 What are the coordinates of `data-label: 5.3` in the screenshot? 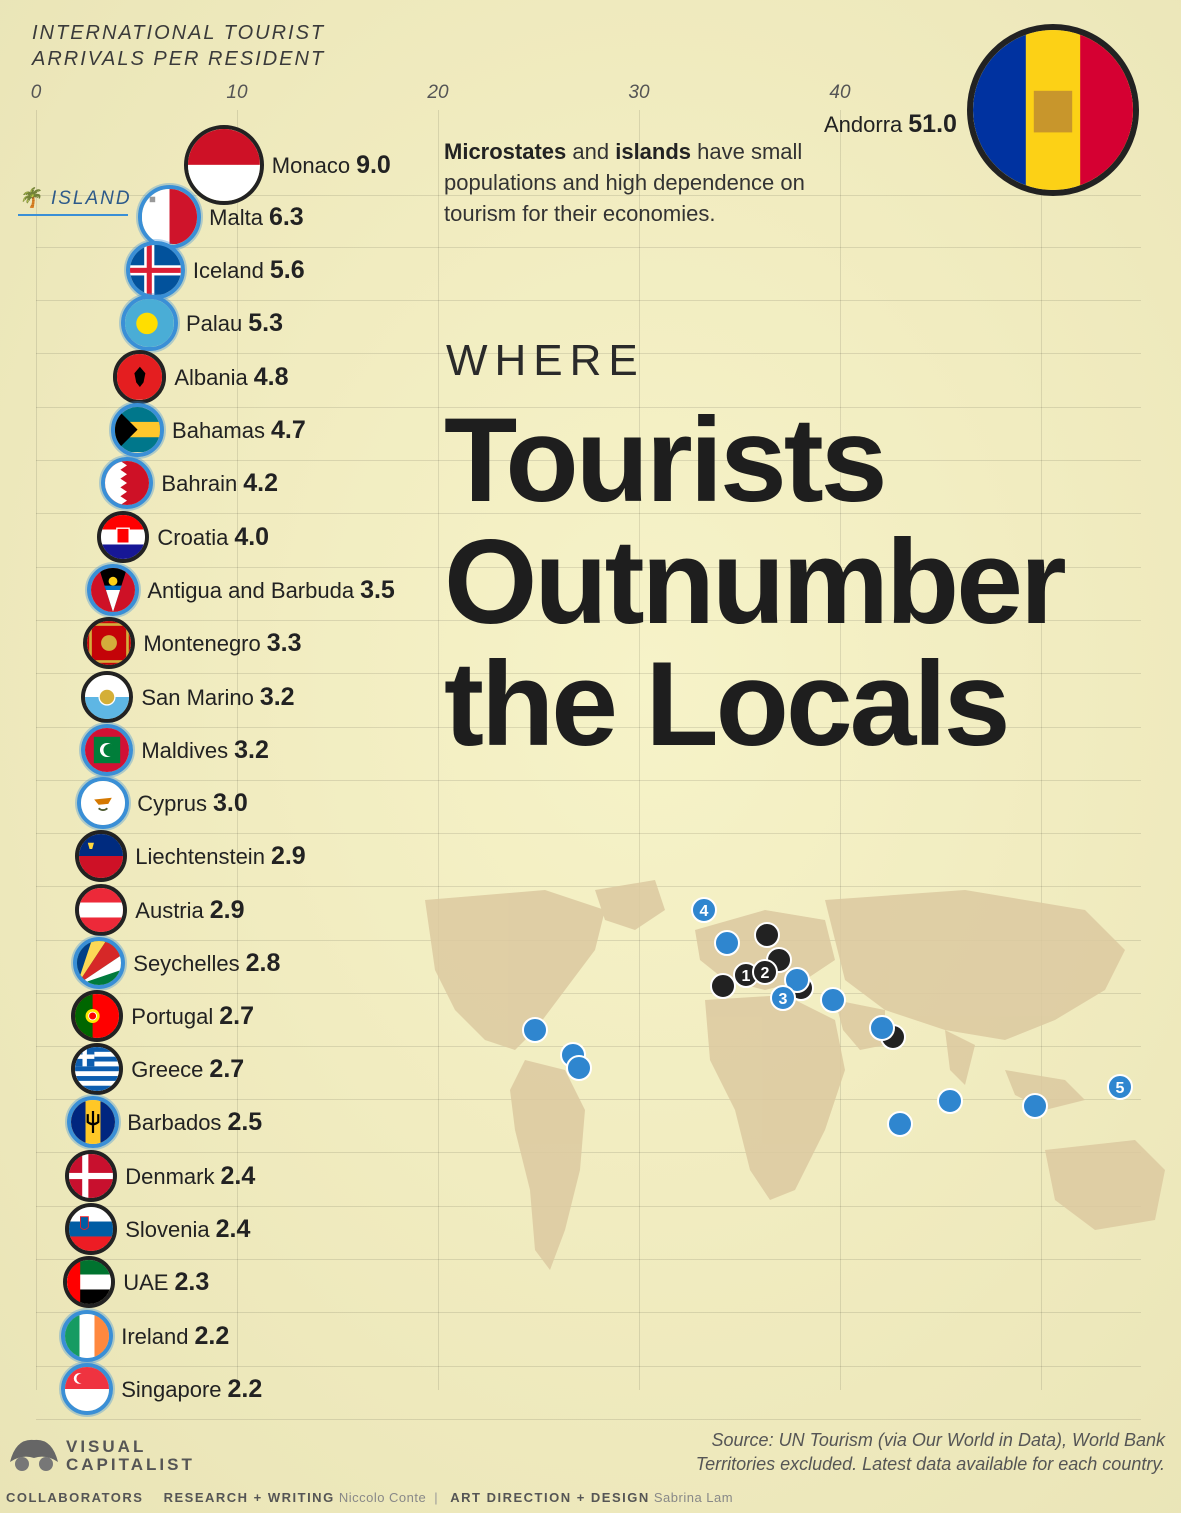 It's located at (265, 323).